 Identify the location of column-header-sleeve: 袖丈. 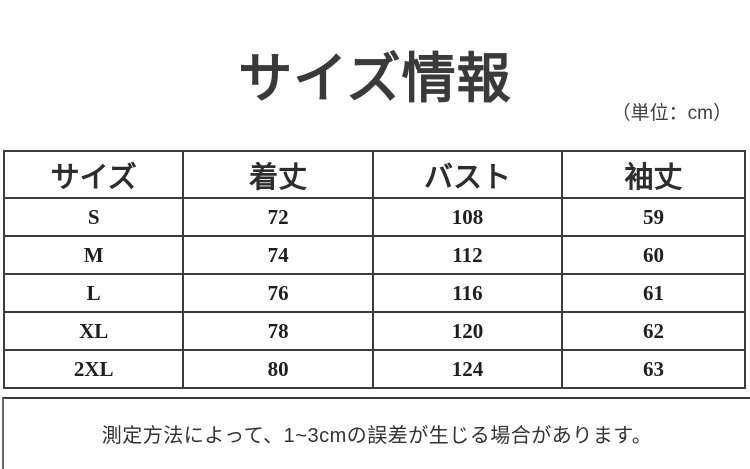
(653, 174).